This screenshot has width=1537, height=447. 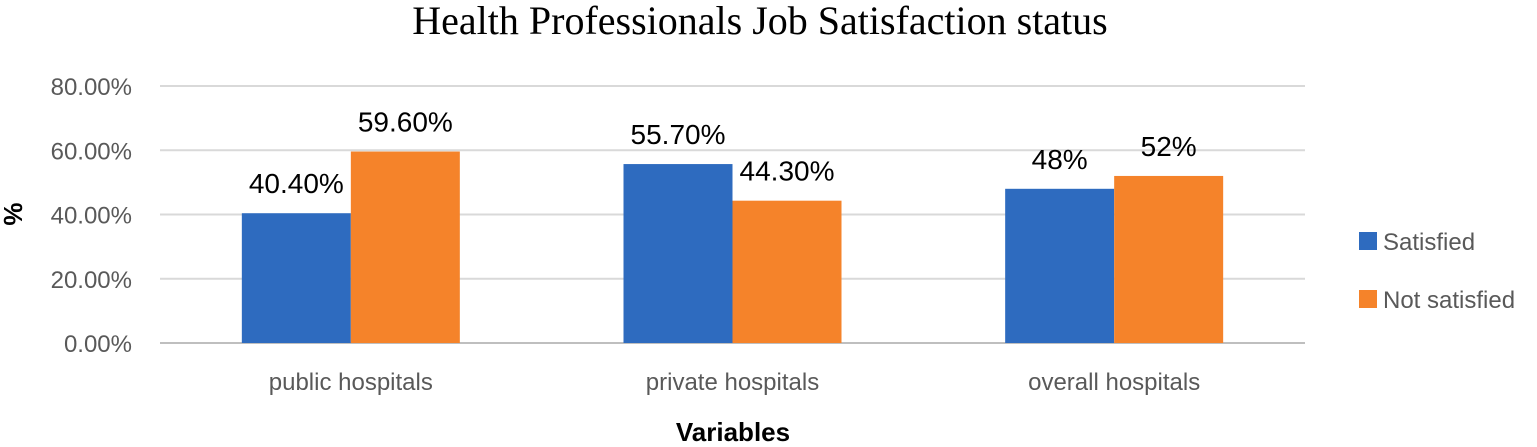 I want to click on x-tick-label: private hospitals, so click(x=732, y=382).